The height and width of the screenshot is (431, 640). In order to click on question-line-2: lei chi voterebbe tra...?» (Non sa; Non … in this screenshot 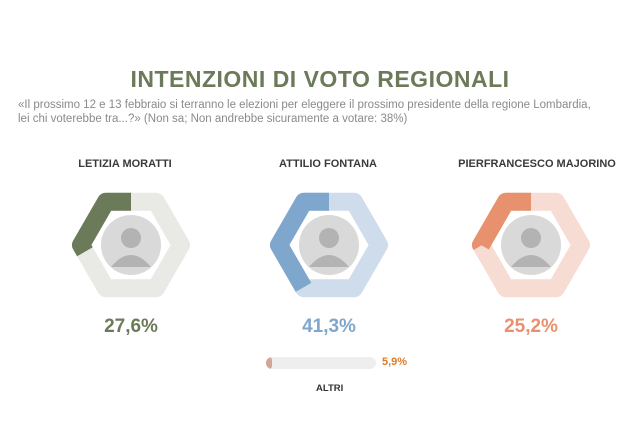, I will do `click(213, 119)`.